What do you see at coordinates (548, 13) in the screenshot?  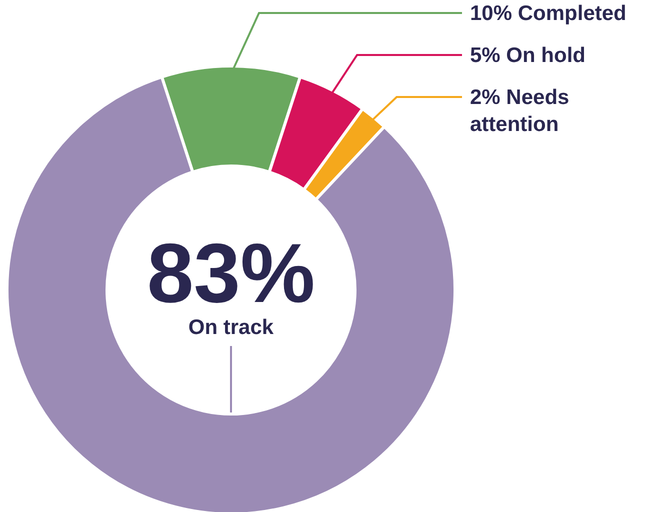 I see `slice-label: 10% Completed` at bounding box center [548, 13].